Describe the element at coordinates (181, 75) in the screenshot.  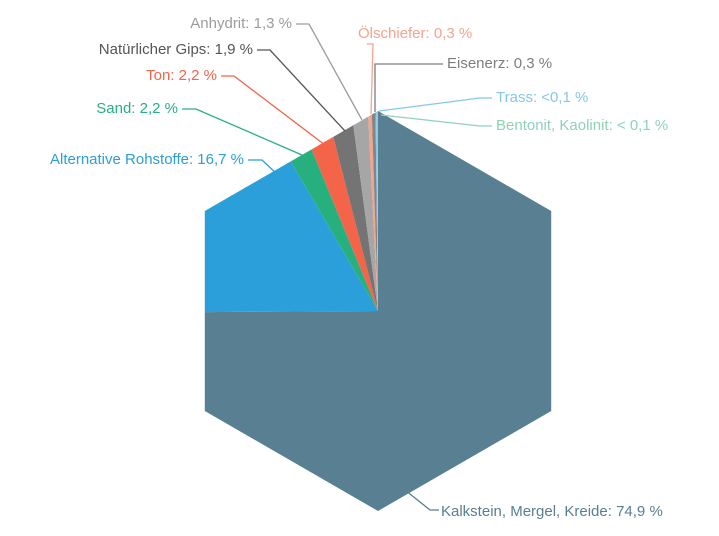
I see `slice-label-4: Ton: 2,2 %` at that location.